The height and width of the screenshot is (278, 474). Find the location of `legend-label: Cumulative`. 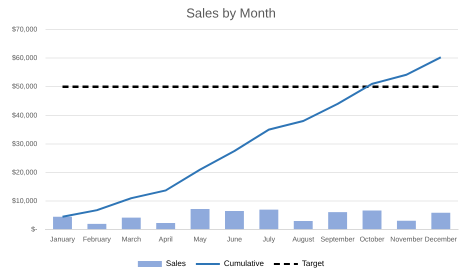

legend-label: Cumulative is located at coordinates (244, 263).